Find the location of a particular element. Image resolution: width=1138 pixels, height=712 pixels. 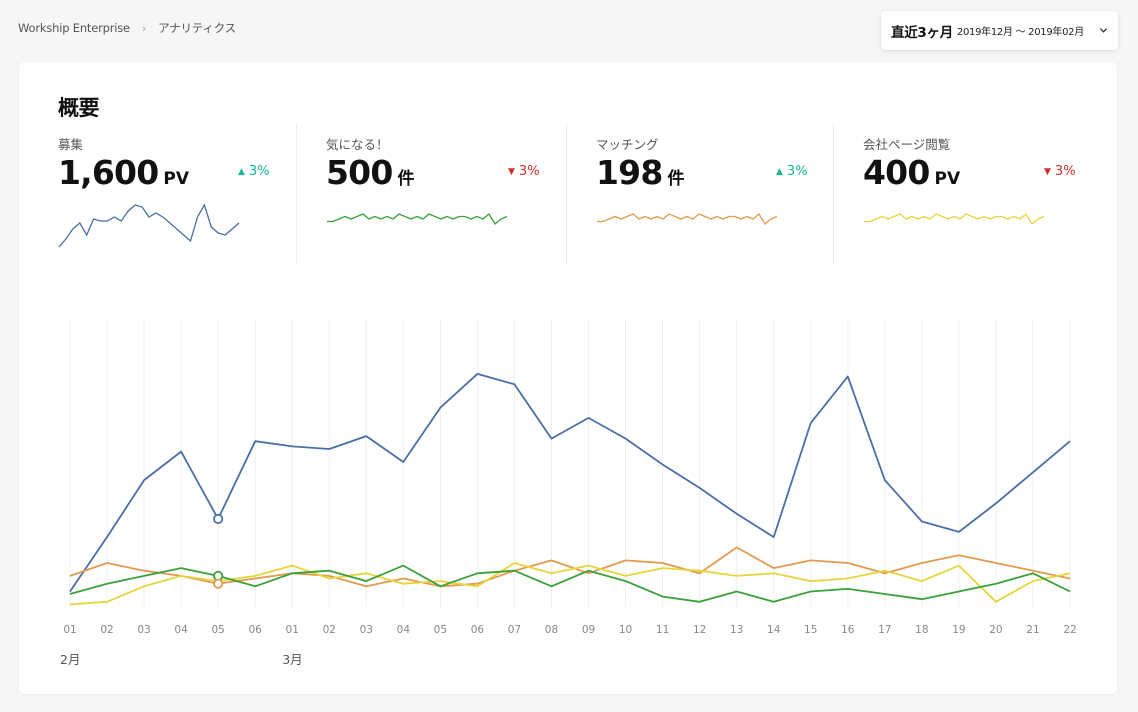

kpi-label: マッチング is located at coordinates (627, 144).